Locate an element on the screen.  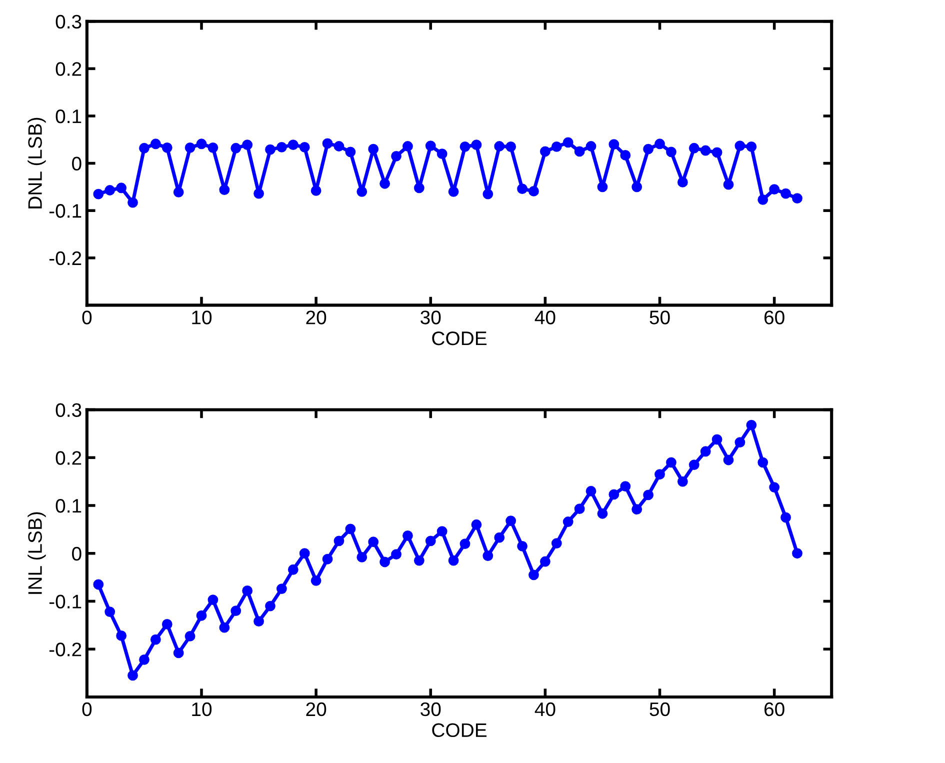
y-axis-title: INL (LSB) is located at coordinates (37, 553).